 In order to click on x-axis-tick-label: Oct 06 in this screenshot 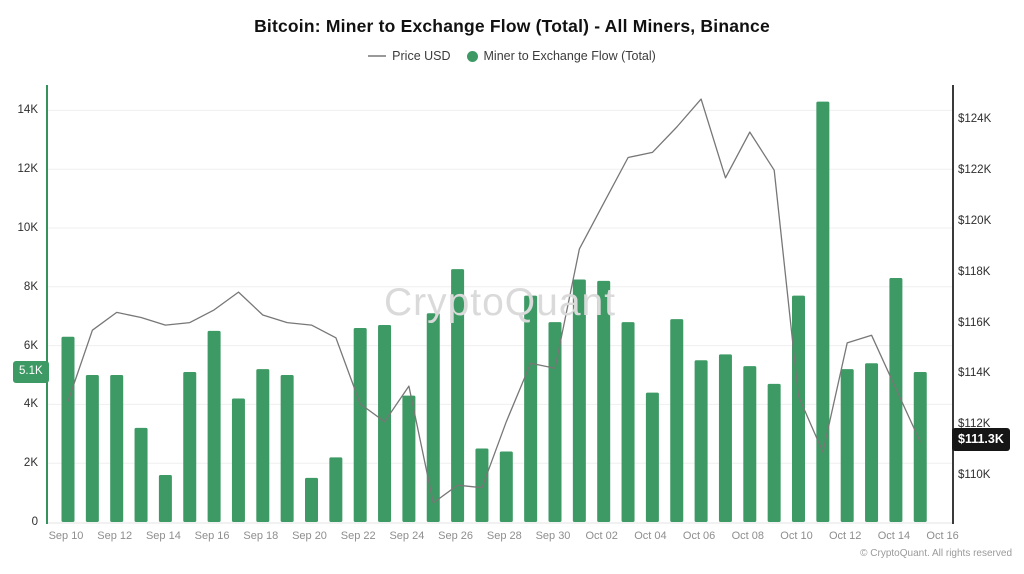, I will do `click(699, 536)`.